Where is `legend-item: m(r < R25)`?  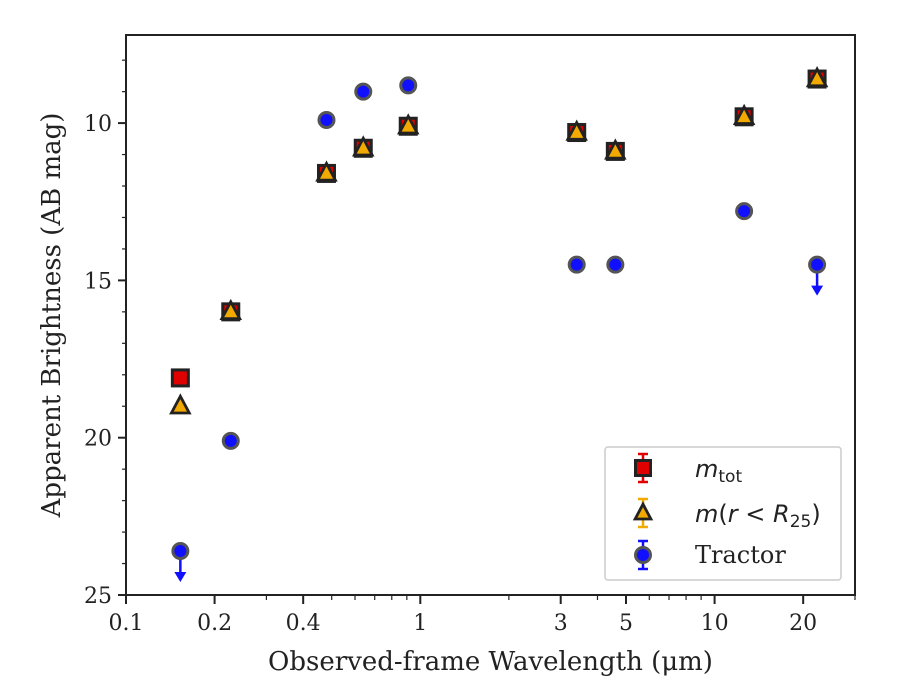 legend-item: m(r < R25) is located at coordinates (726, 514).